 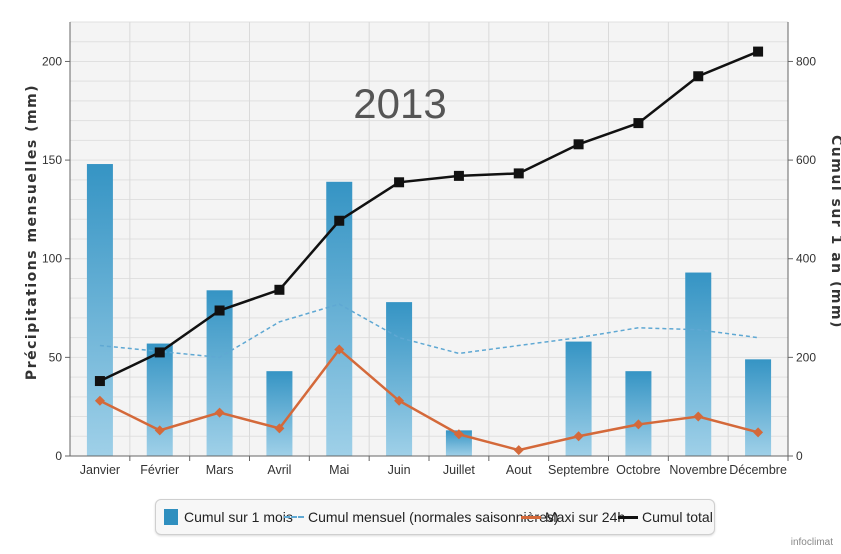 I want to click on x-tick-label: Mars, so click(x=220, y=470).